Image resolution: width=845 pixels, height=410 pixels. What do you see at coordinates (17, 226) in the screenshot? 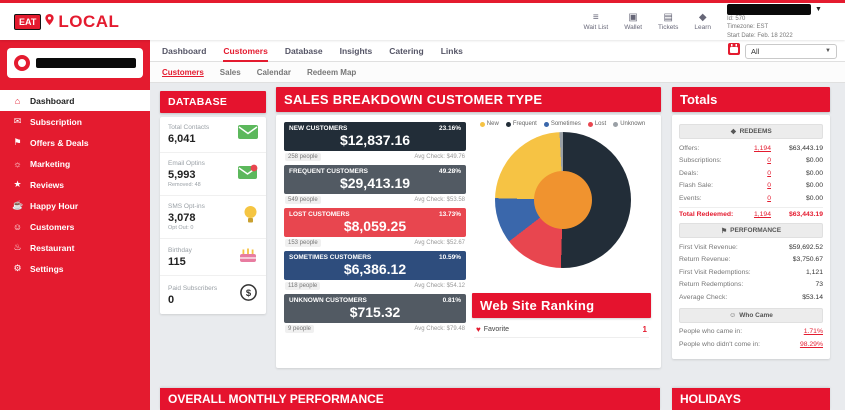
I see `customers-icon: ☺` at bounding box center [17, 226].